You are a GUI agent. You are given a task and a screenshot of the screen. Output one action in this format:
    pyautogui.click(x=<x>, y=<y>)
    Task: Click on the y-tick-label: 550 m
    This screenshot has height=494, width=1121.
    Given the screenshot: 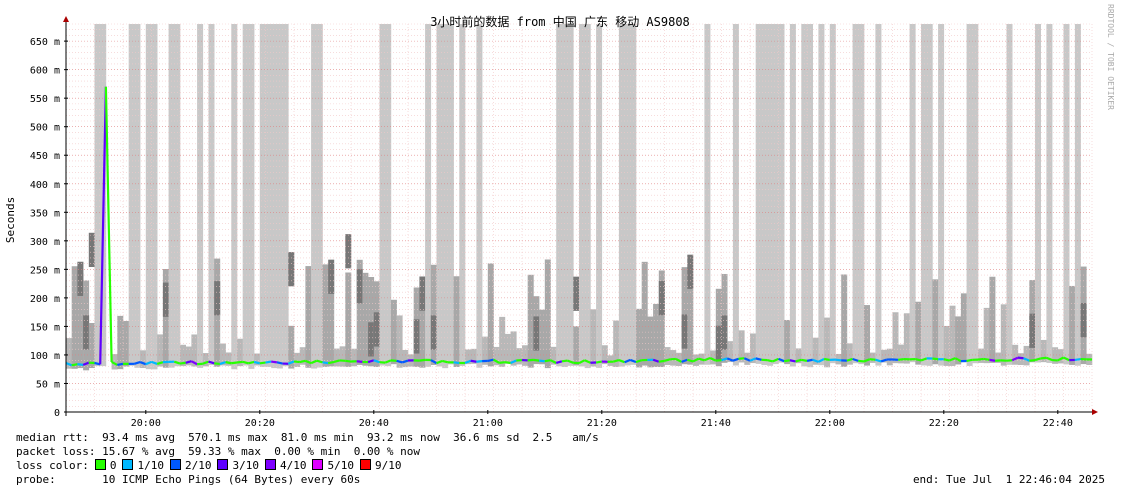 What is the action you would take?
    pyautogui.click(x=45, y=99)
    